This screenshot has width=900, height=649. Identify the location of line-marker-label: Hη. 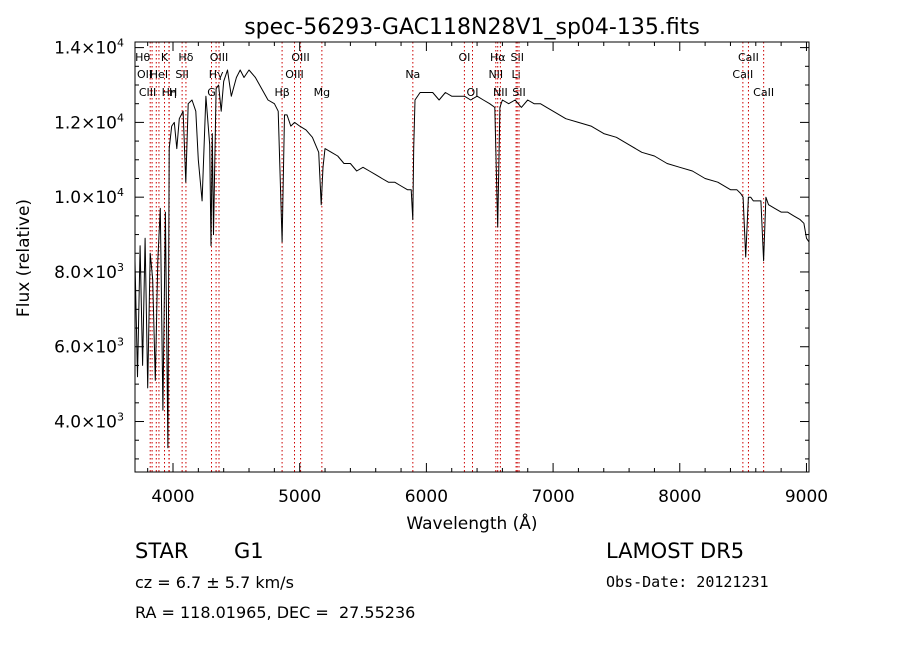
(169, 92).